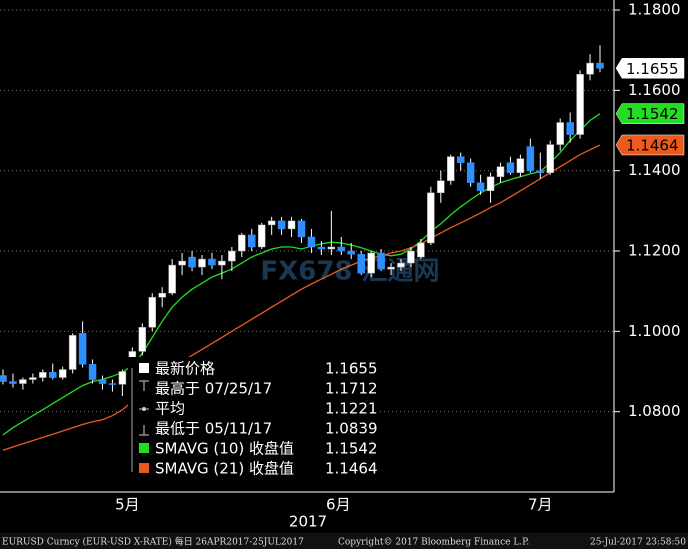 This screenshot has height=549, width=688. I want to click on legend-value: 1.0839, so click(351, 429).